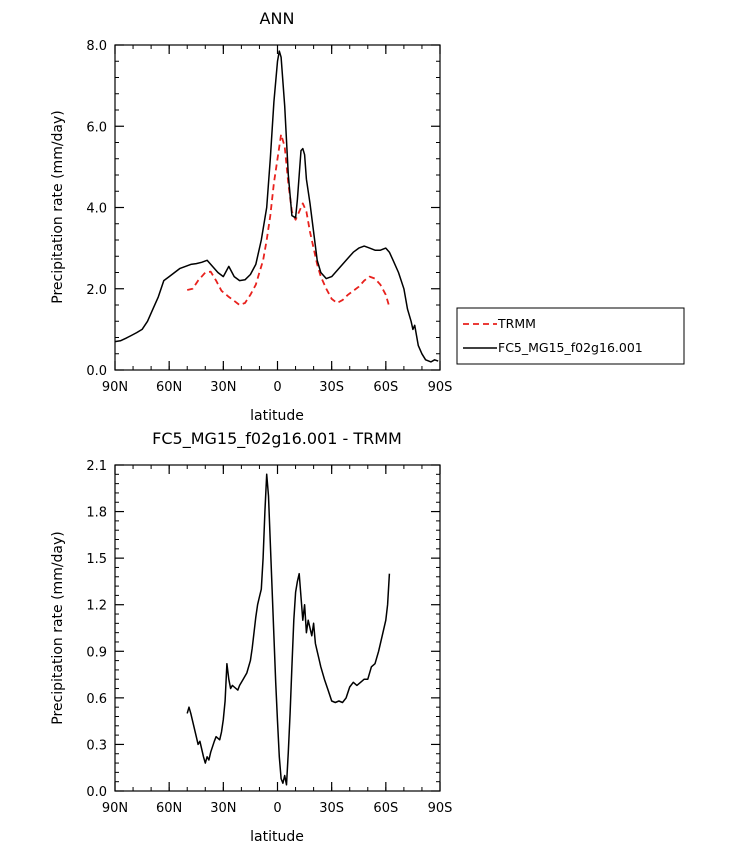 Image resolution: width=733 pixels, height=849 pixels. I want to click on chart-title: ANN, so click(277, 18).